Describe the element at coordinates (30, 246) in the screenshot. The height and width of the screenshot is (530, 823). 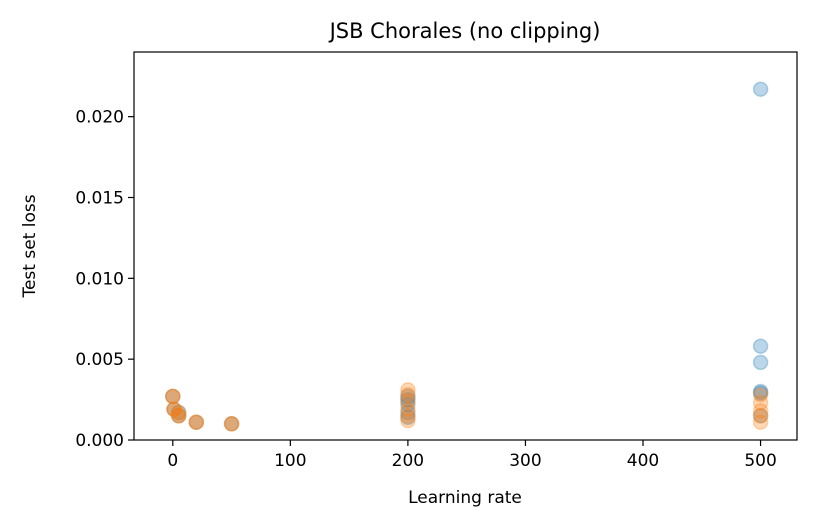
I see `y-axis-label: Test set loss` at that location.